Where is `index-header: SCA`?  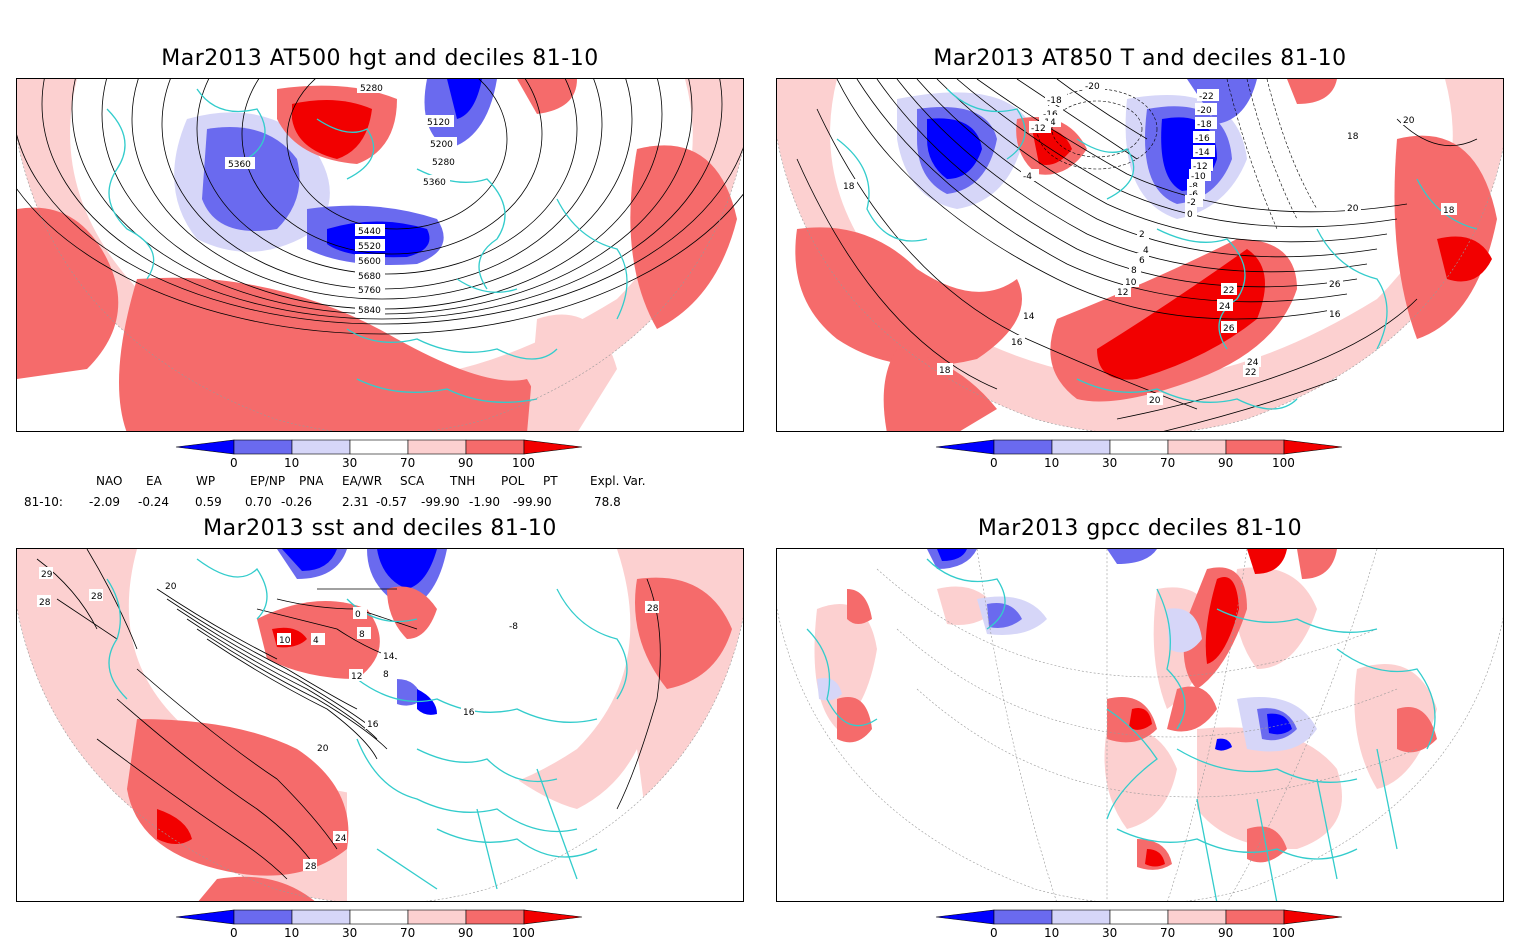
index-header: SCA is located at coordinates (412, 481).